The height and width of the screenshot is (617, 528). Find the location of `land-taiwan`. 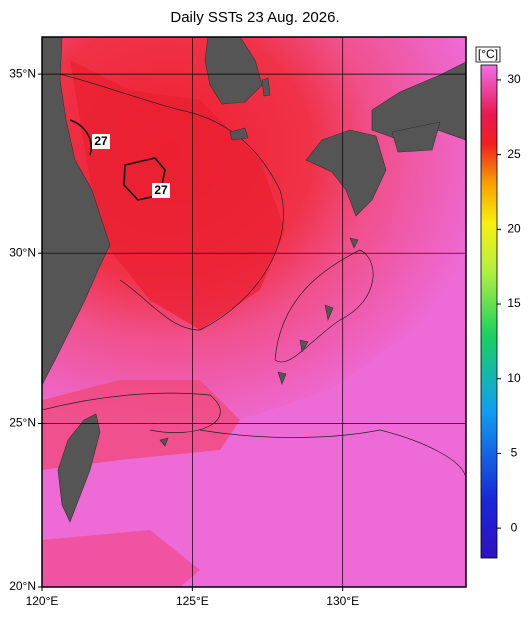

land-taiwan is located at coordinates (79, 468).